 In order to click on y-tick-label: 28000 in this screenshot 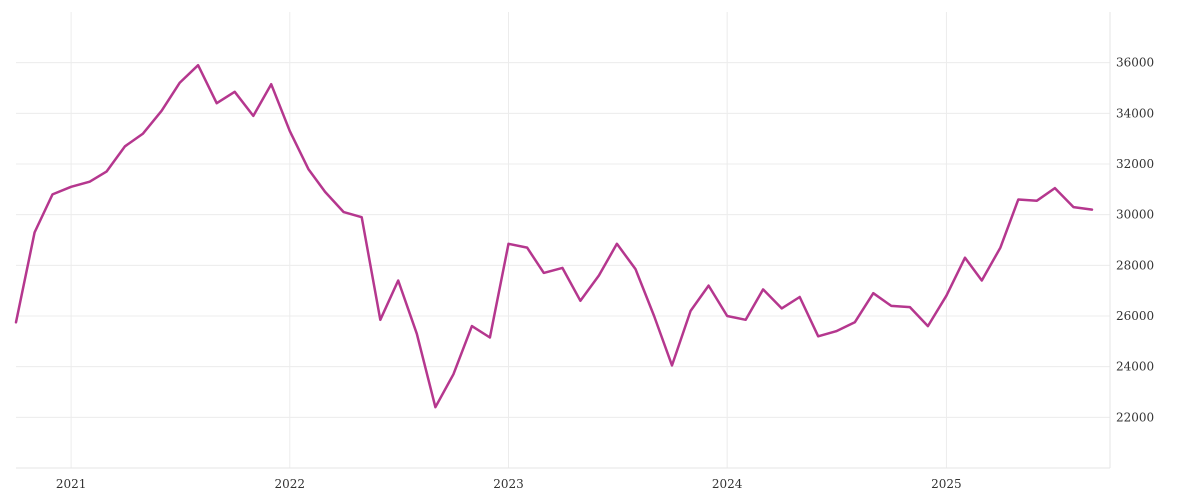, I will do `click(1135, 265)`.